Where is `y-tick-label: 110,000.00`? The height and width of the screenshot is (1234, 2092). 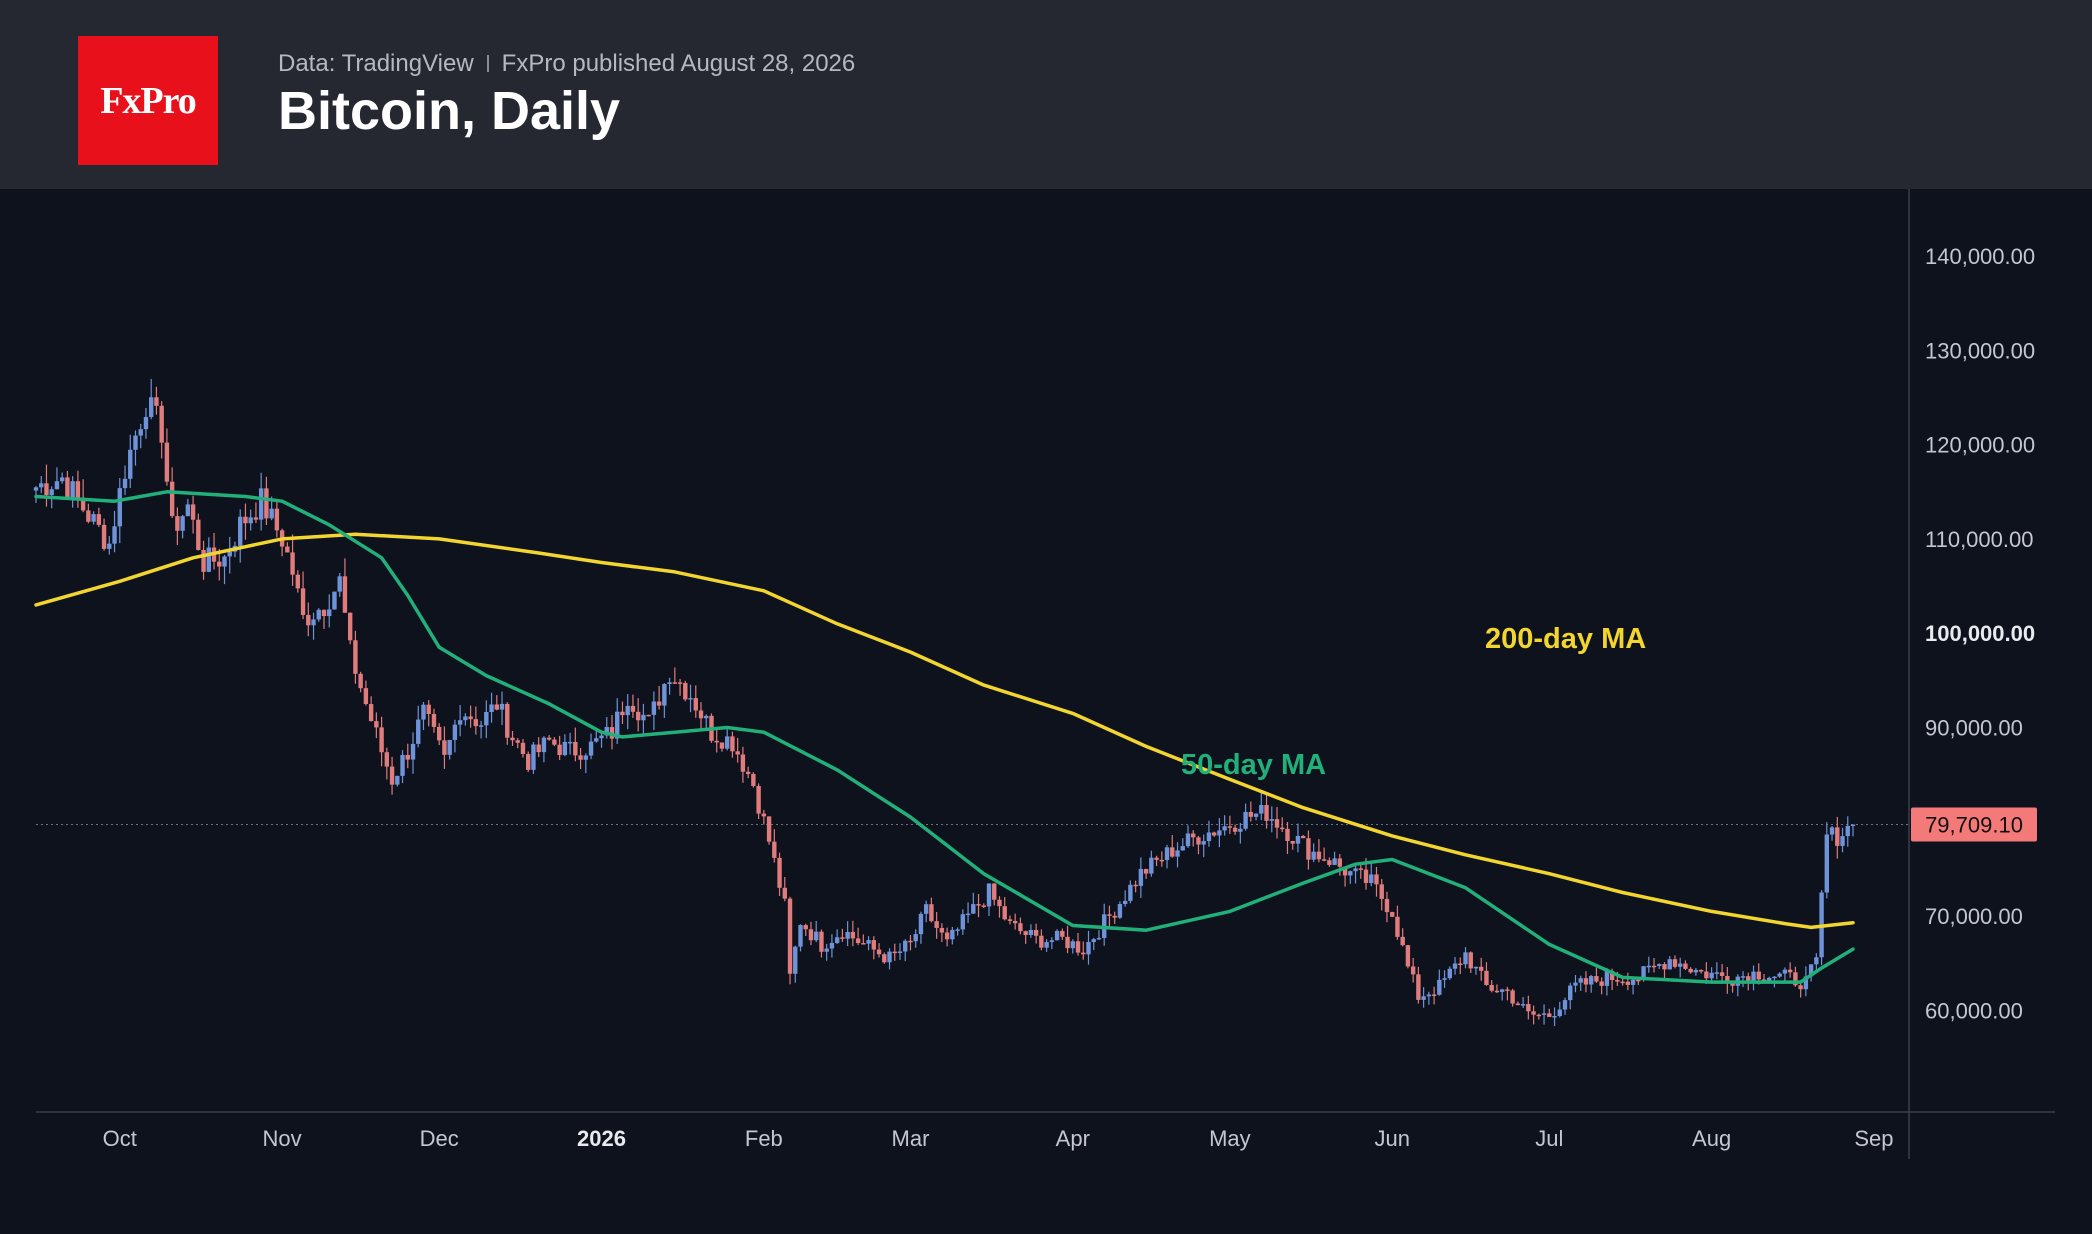 y-tick-label: 110,000.00 is located at coordinates (1979, 539).